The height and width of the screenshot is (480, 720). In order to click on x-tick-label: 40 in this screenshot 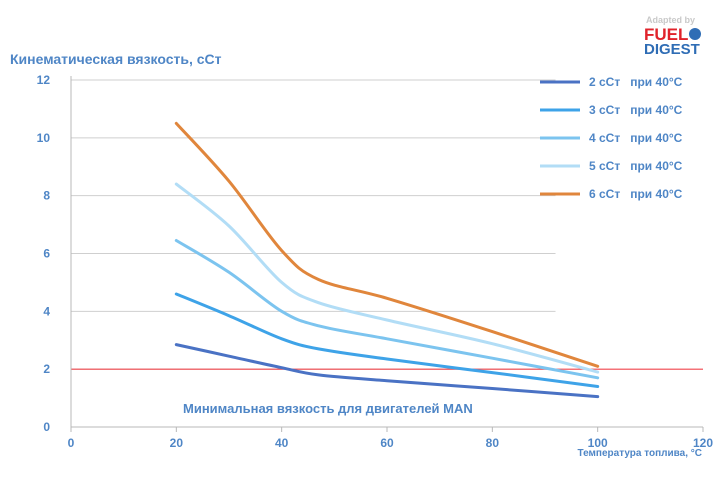, I will do `click(282, 443)`.